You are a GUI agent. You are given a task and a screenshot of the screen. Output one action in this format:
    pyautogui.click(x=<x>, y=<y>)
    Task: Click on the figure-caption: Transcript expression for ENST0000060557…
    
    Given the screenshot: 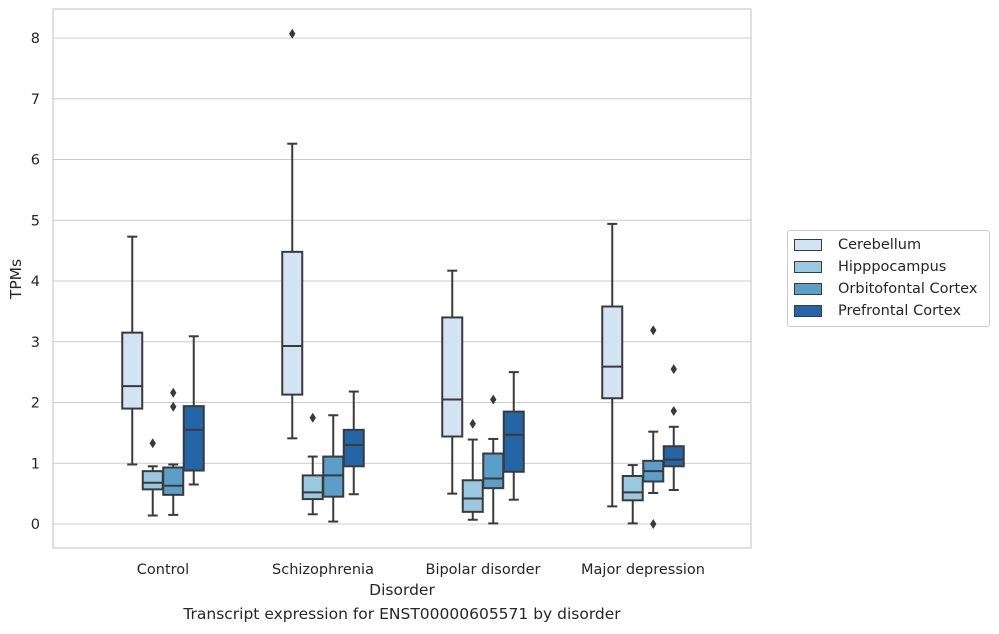 What is the action you would take?
    pyautogui.click(x=402, y=614)
    